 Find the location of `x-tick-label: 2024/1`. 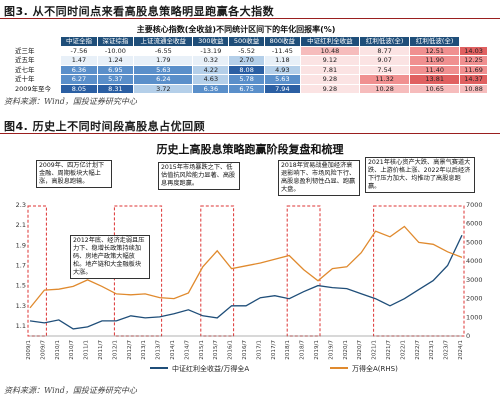

x-tick-label: 2024/1 is located at coordinates (461, 350).